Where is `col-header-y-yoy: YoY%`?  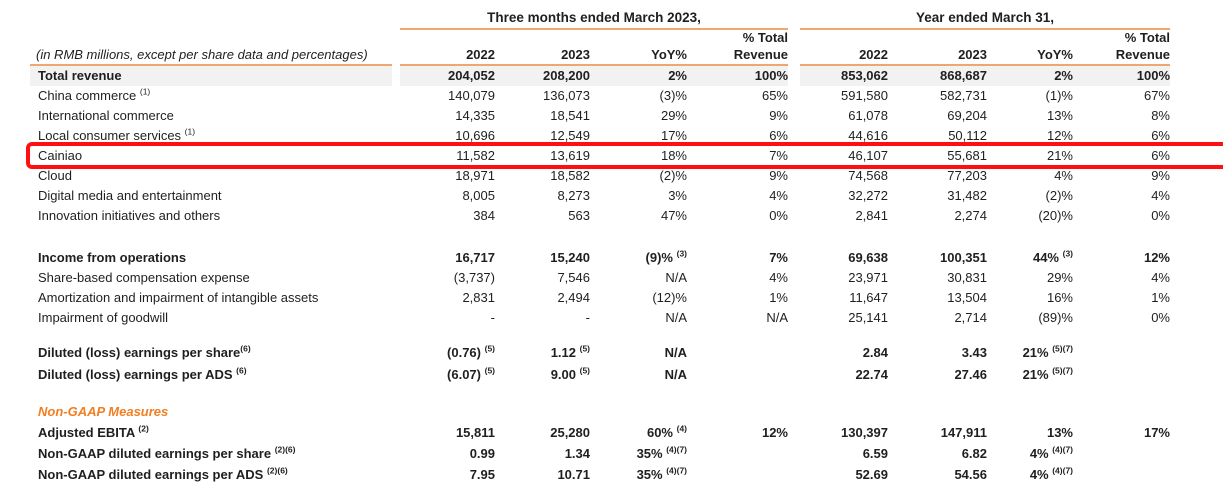
col-header-y-yoy: YoY% is located at coordinates (1030, 47).